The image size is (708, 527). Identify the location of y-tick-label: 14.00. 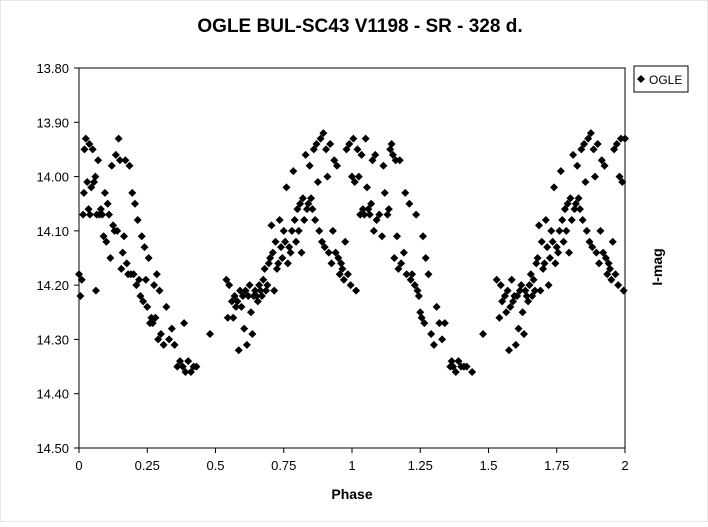
(52, 177).